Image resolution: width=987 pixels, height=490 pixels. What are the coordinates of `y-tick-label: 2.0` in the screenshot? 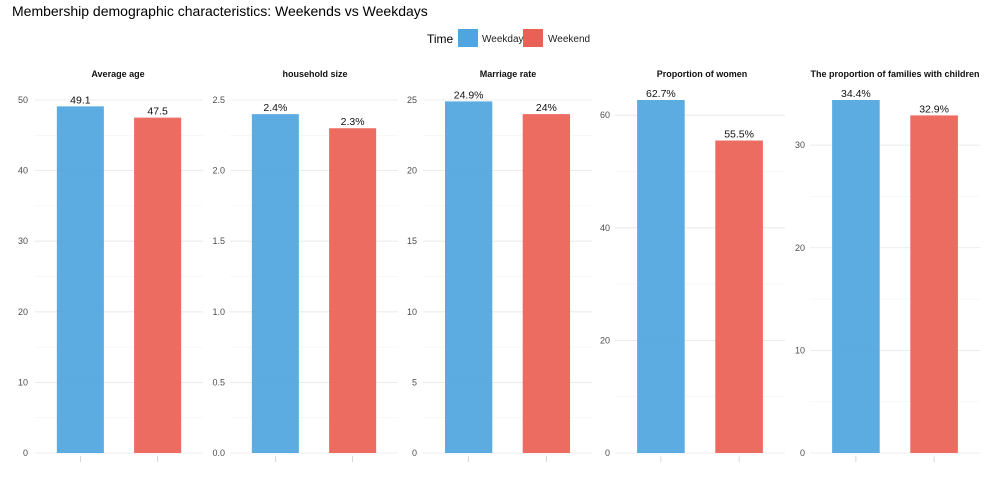 It's located at (218, 171).